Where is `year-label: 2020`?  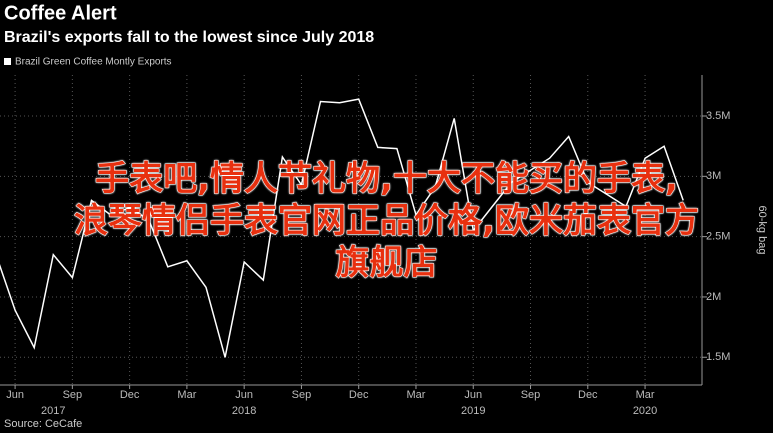 year-label: 2020 is located at coordinates (645, 411).